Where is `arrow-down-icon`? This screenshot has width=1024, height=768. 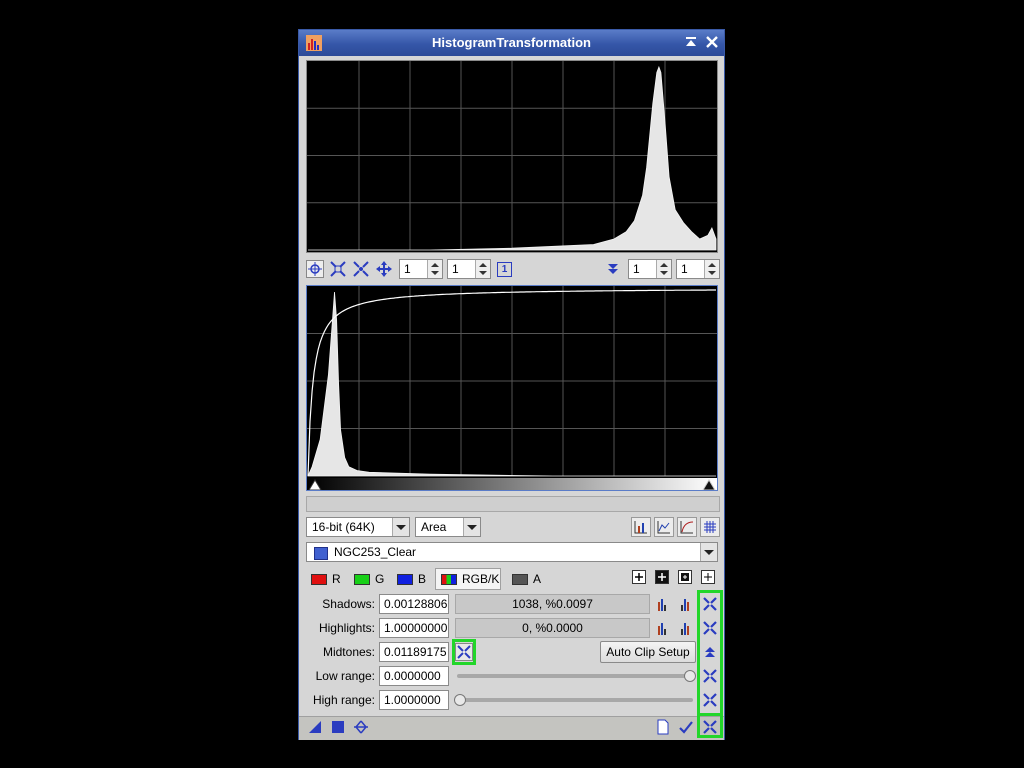
arrow-down-icon is located at coordinates (613, 269).